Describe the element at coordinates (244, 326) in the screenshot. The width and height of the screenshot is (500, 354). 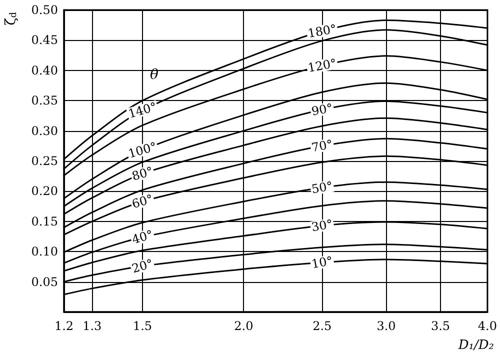
I see `x-tick-label: 2.0` at that location.